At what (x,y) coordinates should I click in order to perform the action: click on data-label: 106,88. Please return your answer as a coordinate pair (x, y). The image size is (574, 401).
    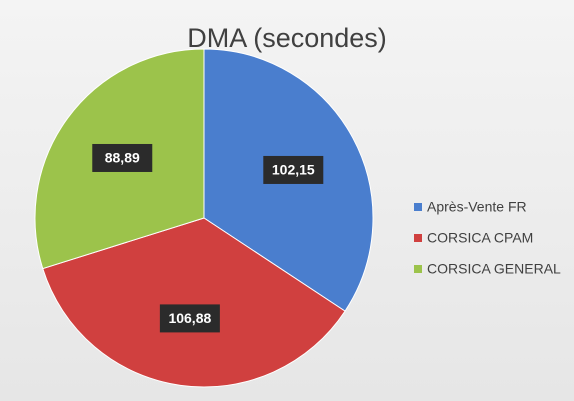
    Looking at the image, I should click on (189, 318).